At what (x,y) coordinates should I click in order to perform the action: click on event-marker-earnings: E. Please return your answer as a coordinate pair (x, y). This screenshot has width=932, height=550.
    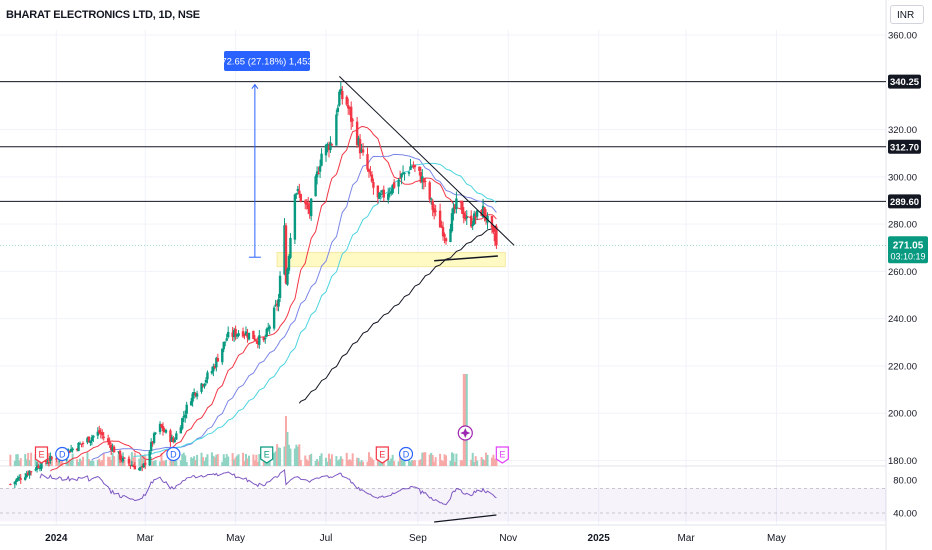
    Looking at the image, I should click on (502, 455).